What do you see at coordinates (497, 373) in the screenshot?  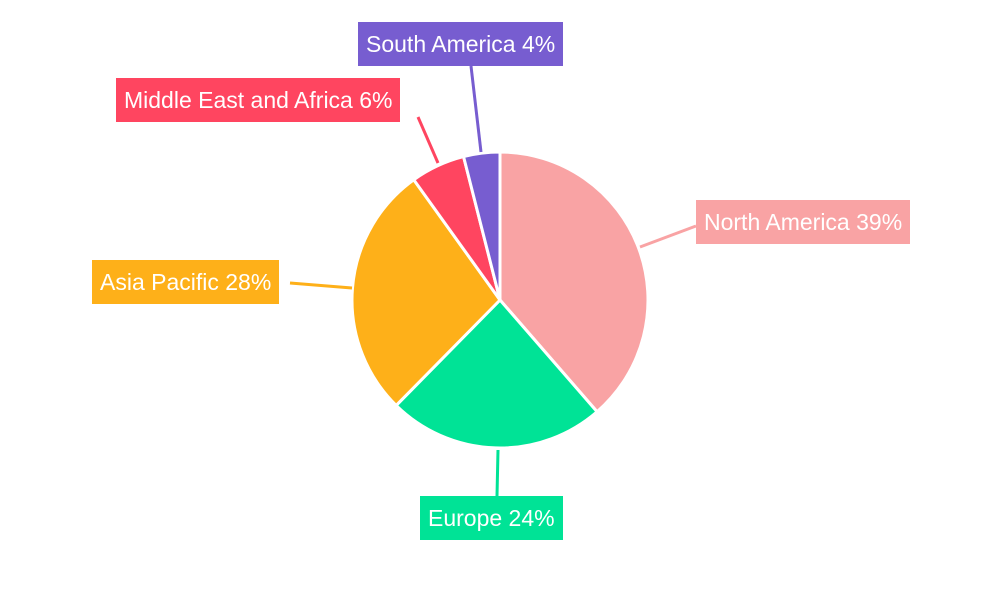 I see `pie-slice-europe` at bounding box center [497, 373].